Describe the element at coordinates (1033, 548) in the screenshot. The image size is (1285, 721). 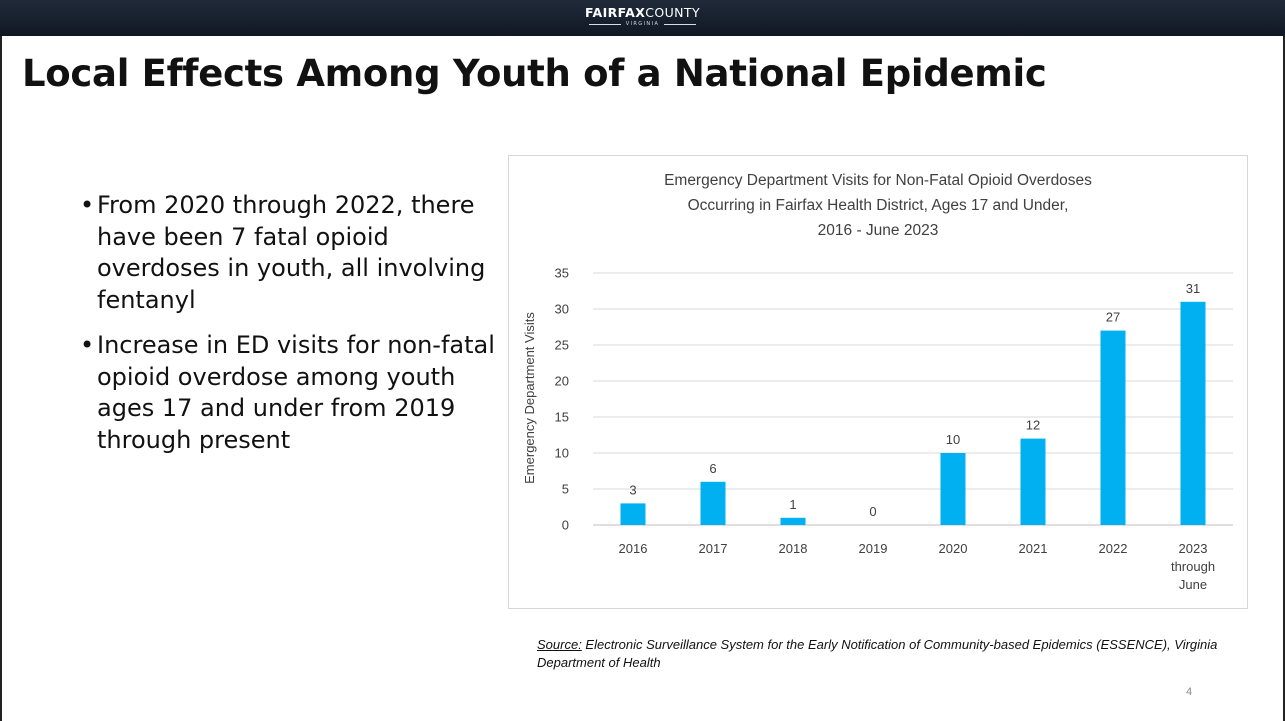
I see `x-tick-label-2021: 2021` at that location.